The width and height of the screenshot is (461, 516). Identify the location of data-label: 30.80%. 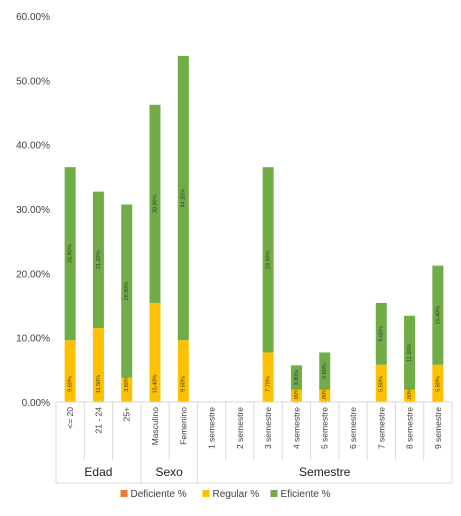
(155, 203).